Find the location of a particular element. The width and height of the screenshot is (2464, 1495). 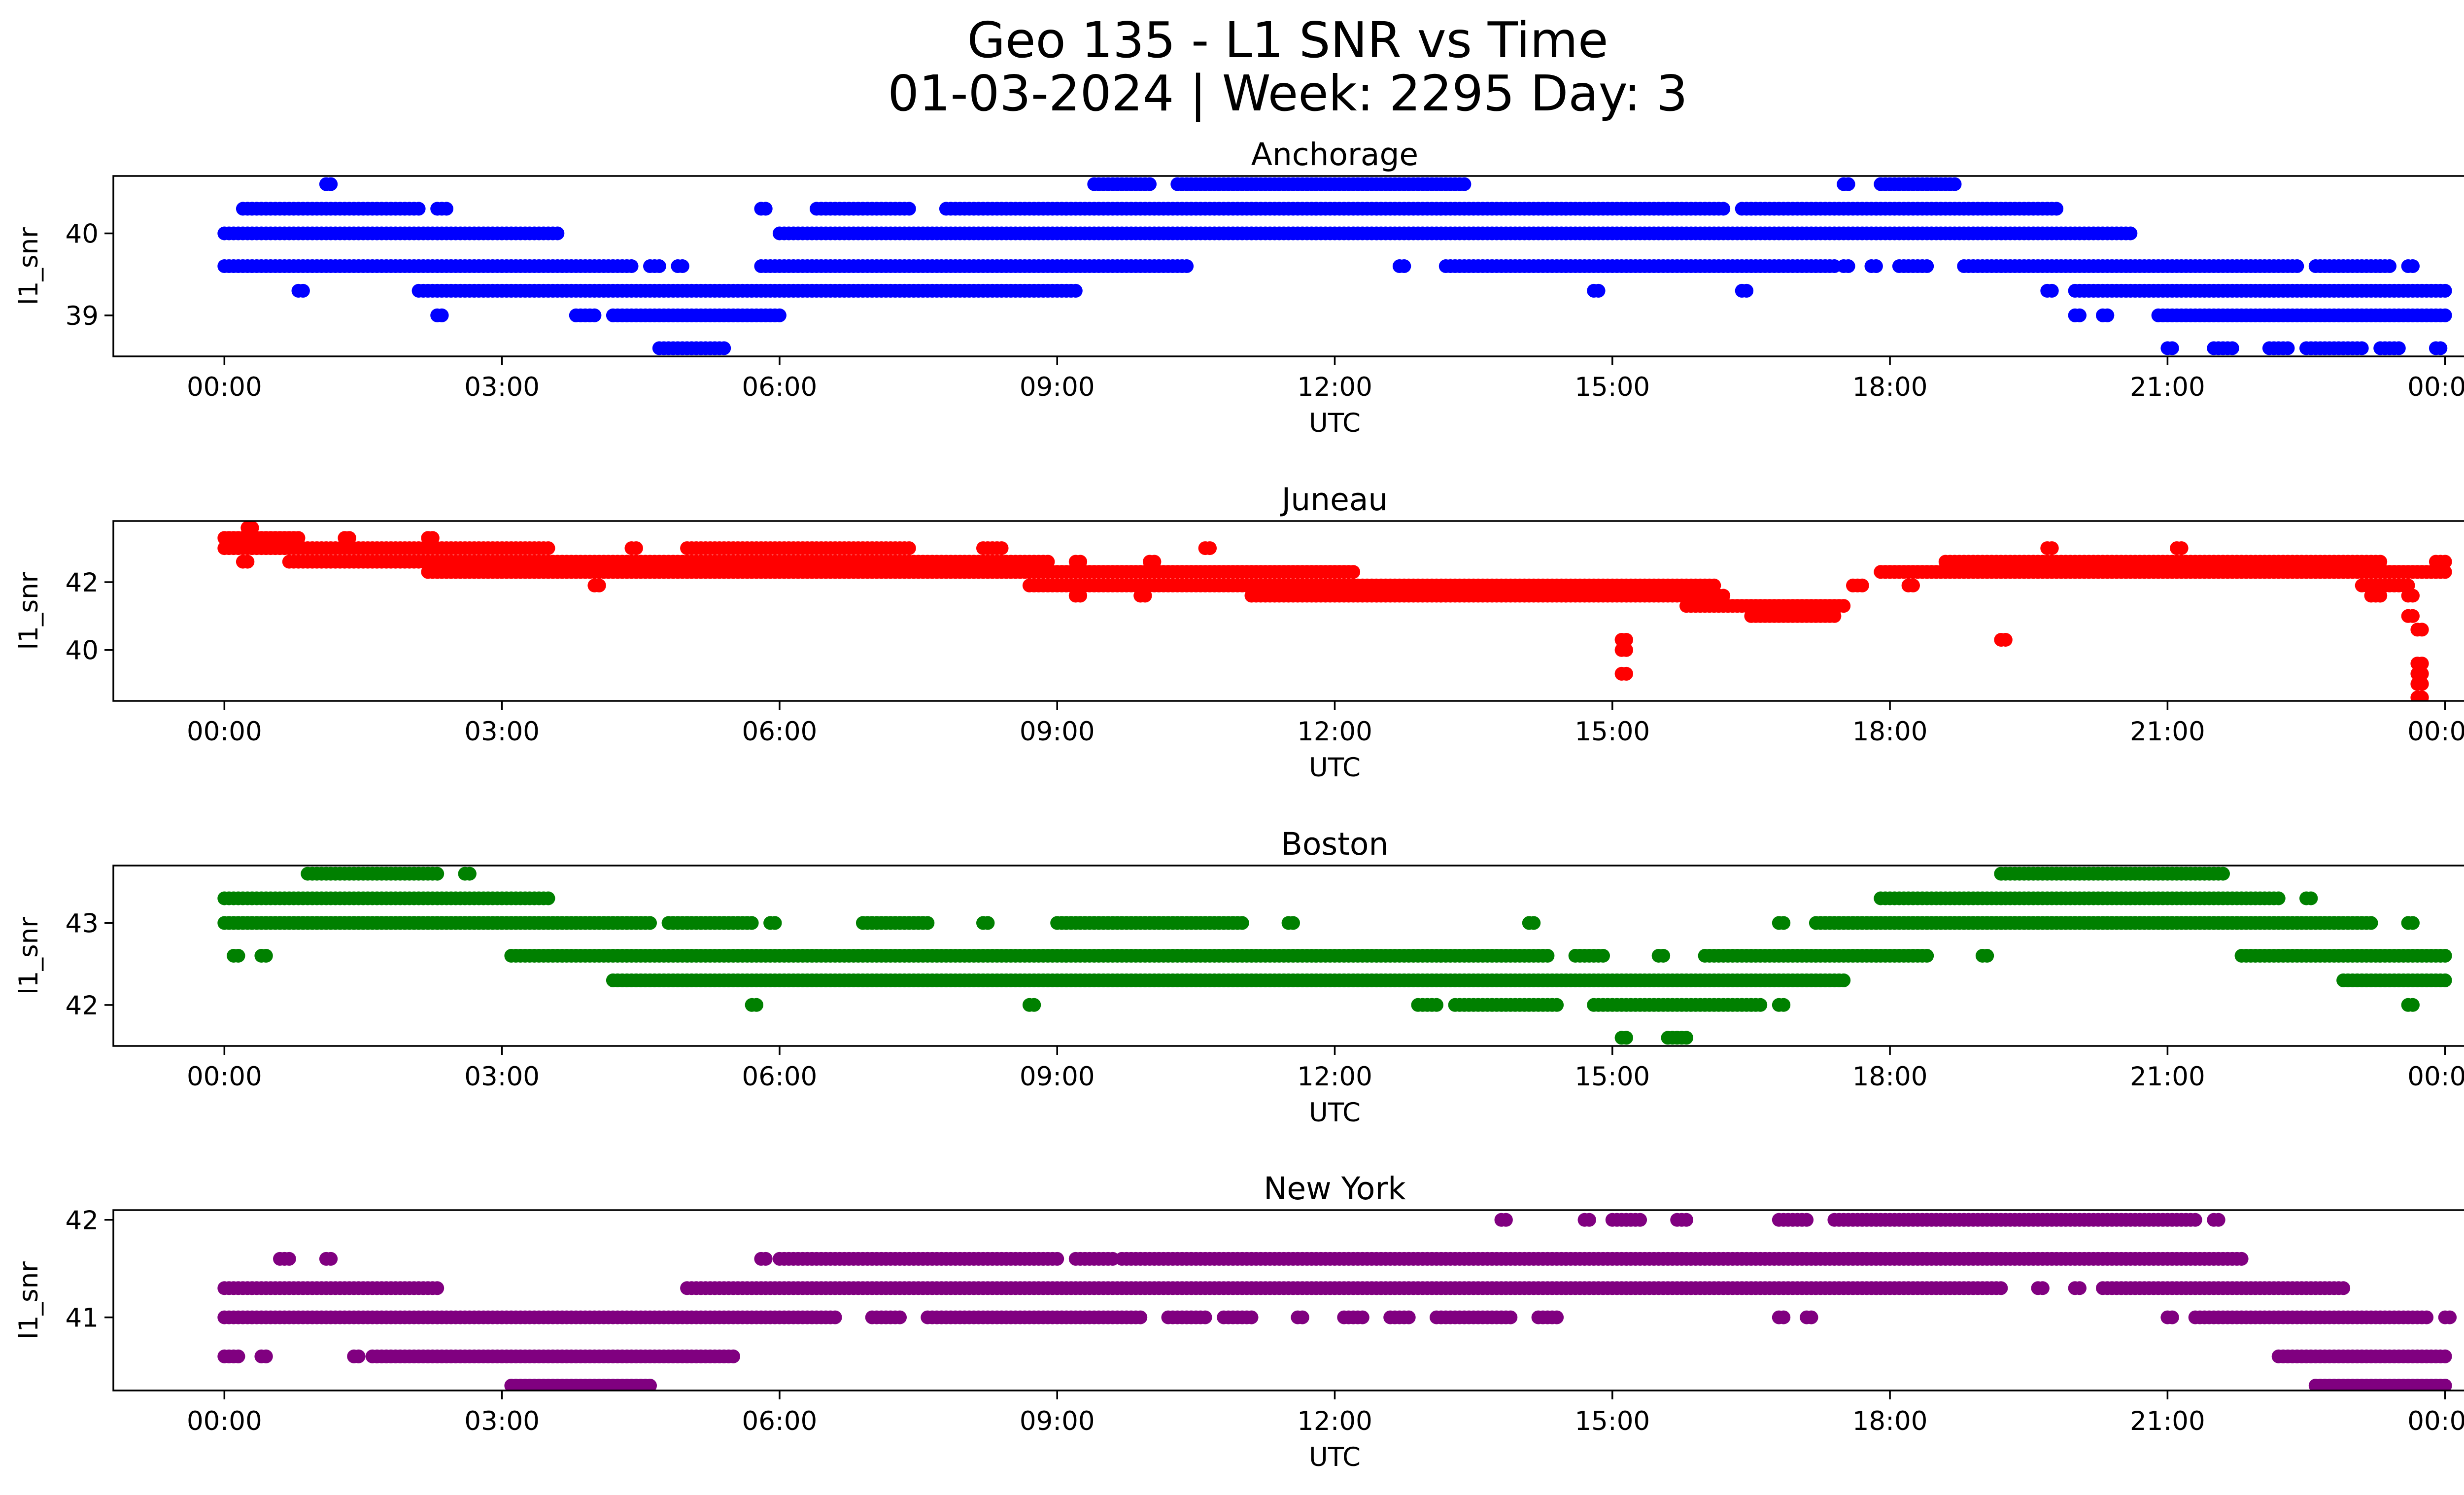

figure-title: Geo 135 - L1 SNR vs Time is located at coordinates (1287, 40).